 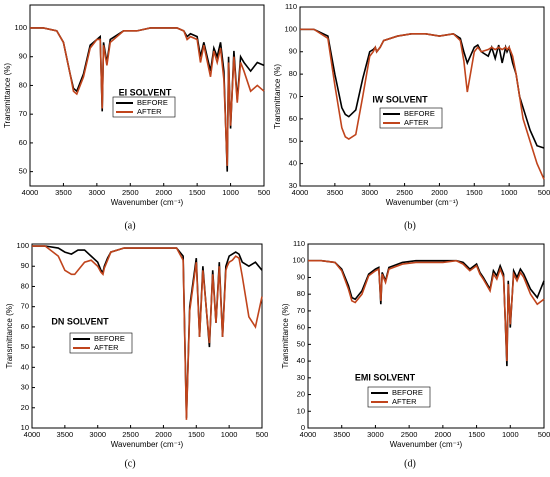 I want to click on caption: (b), so click(x=410, y=225).